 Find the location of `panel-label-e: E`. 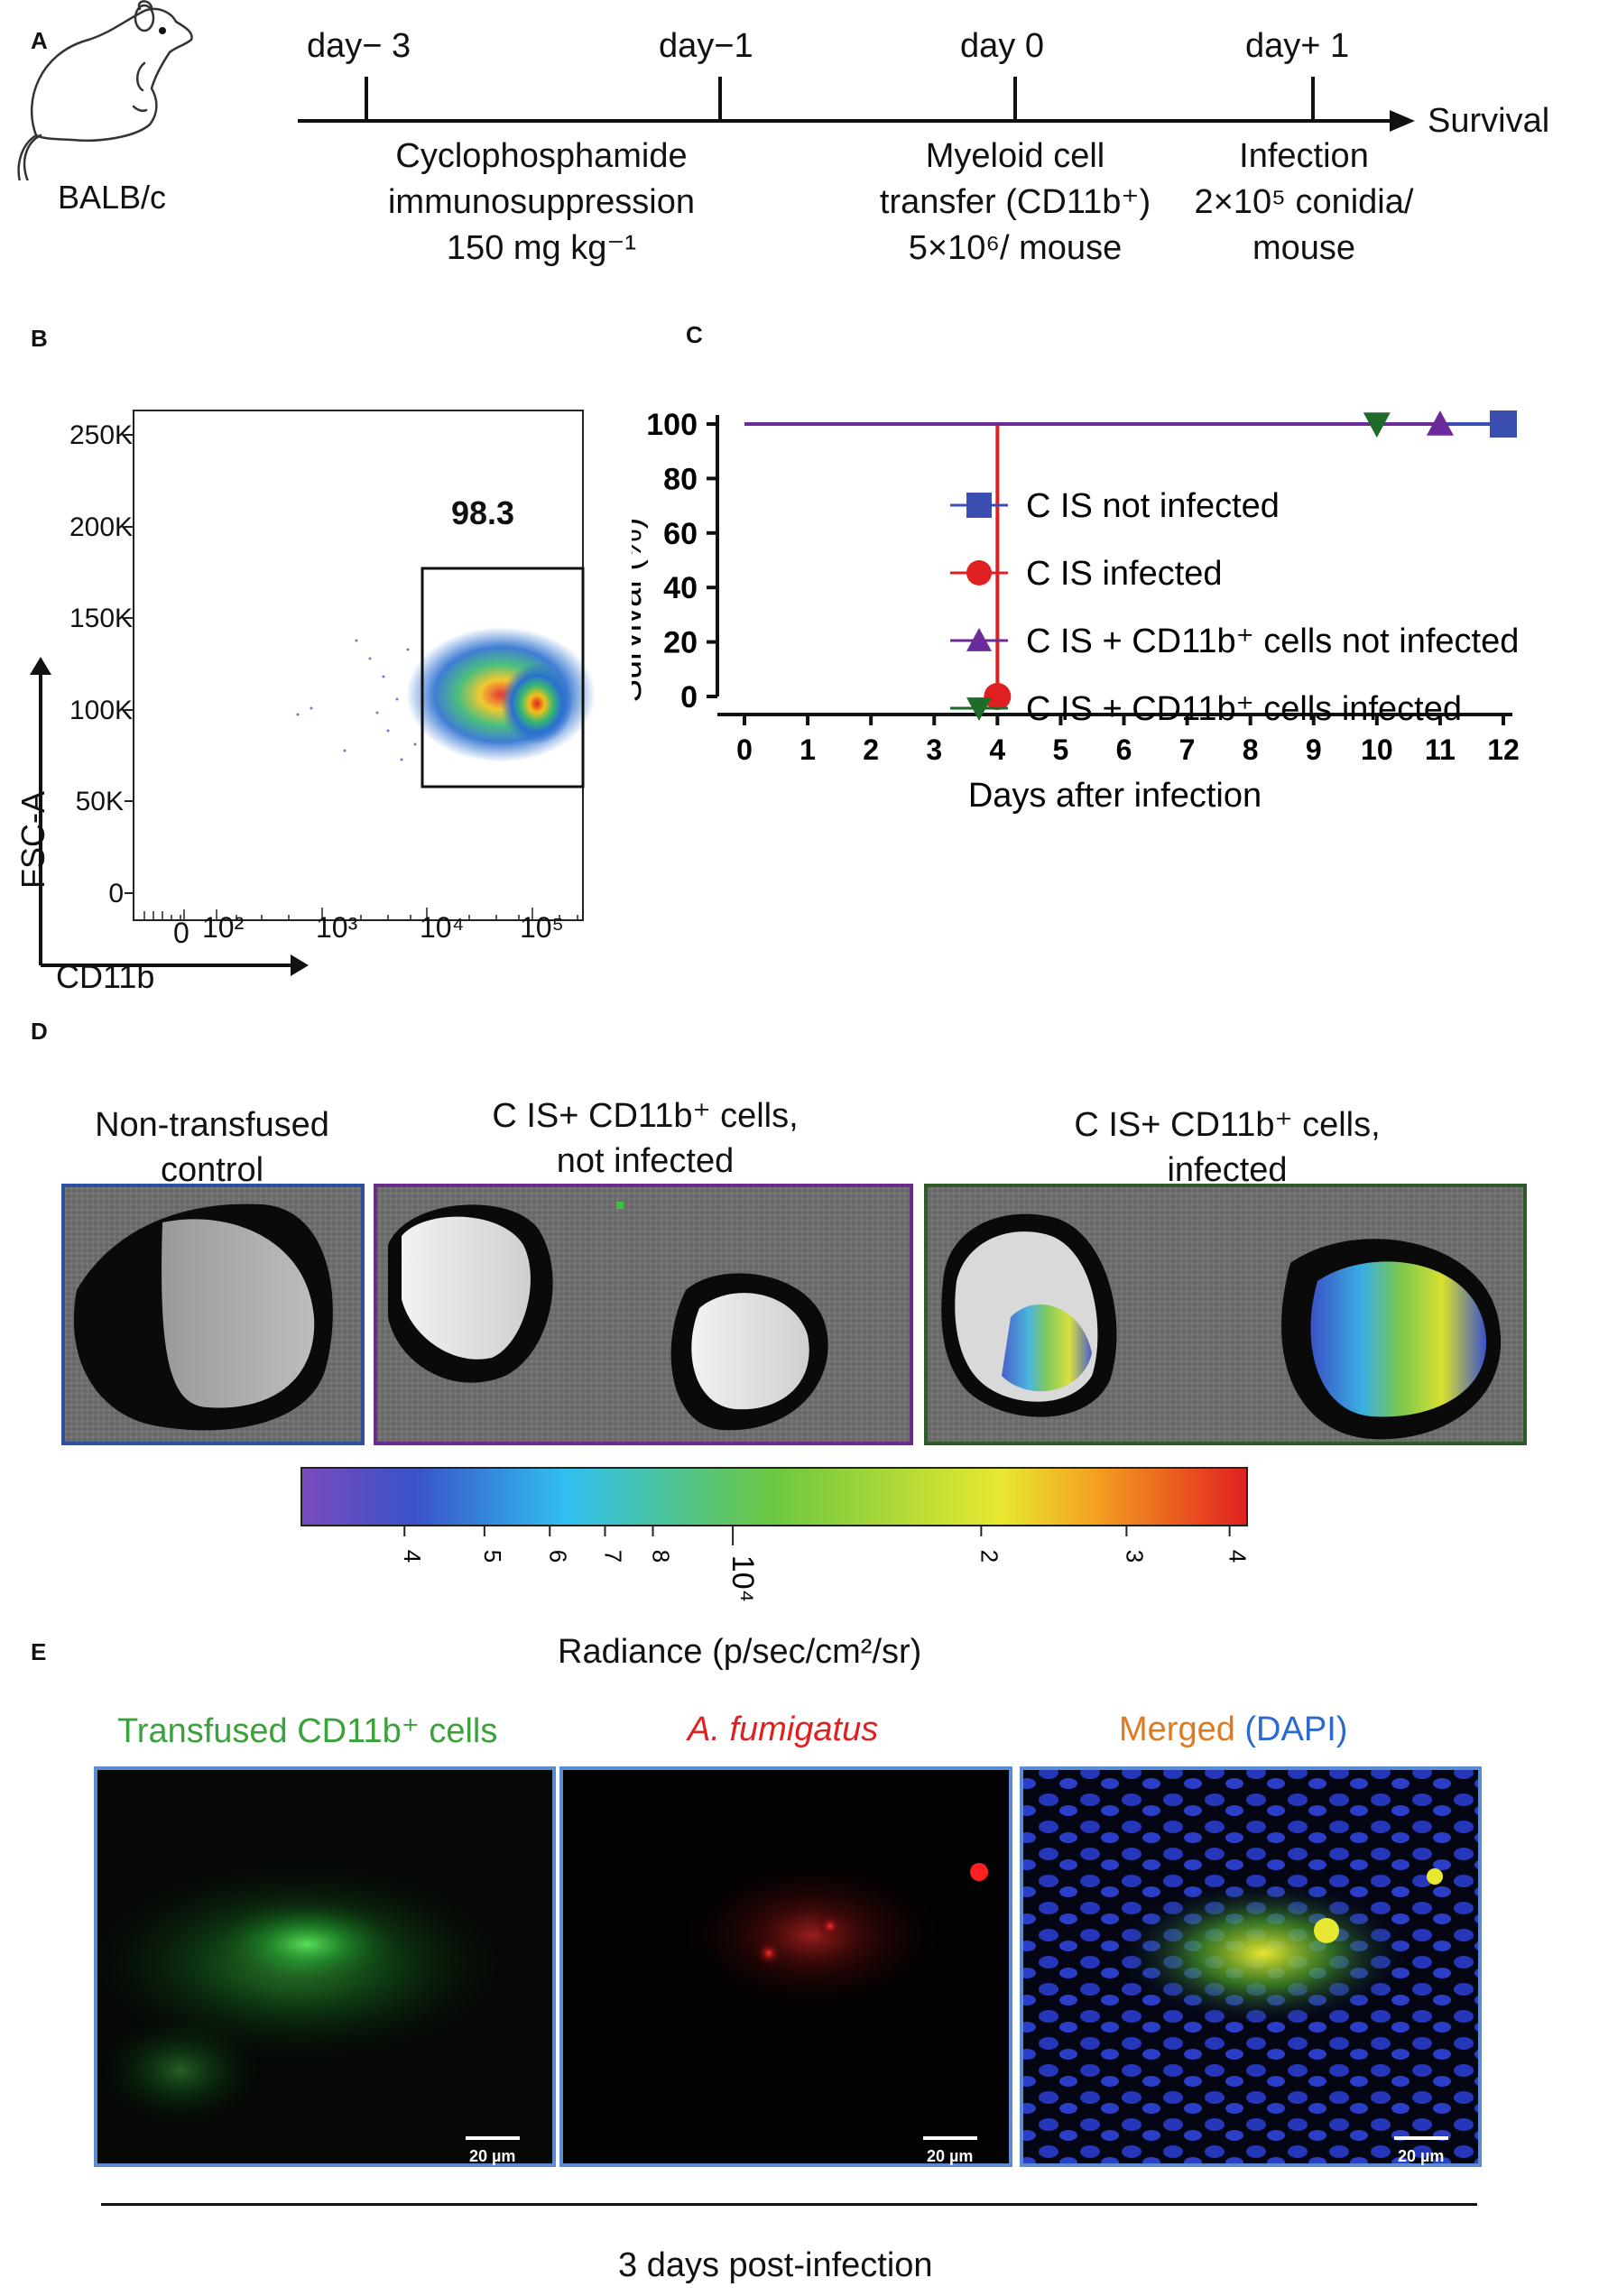

panel-label-e: E is located at coordinates (39, 1652).